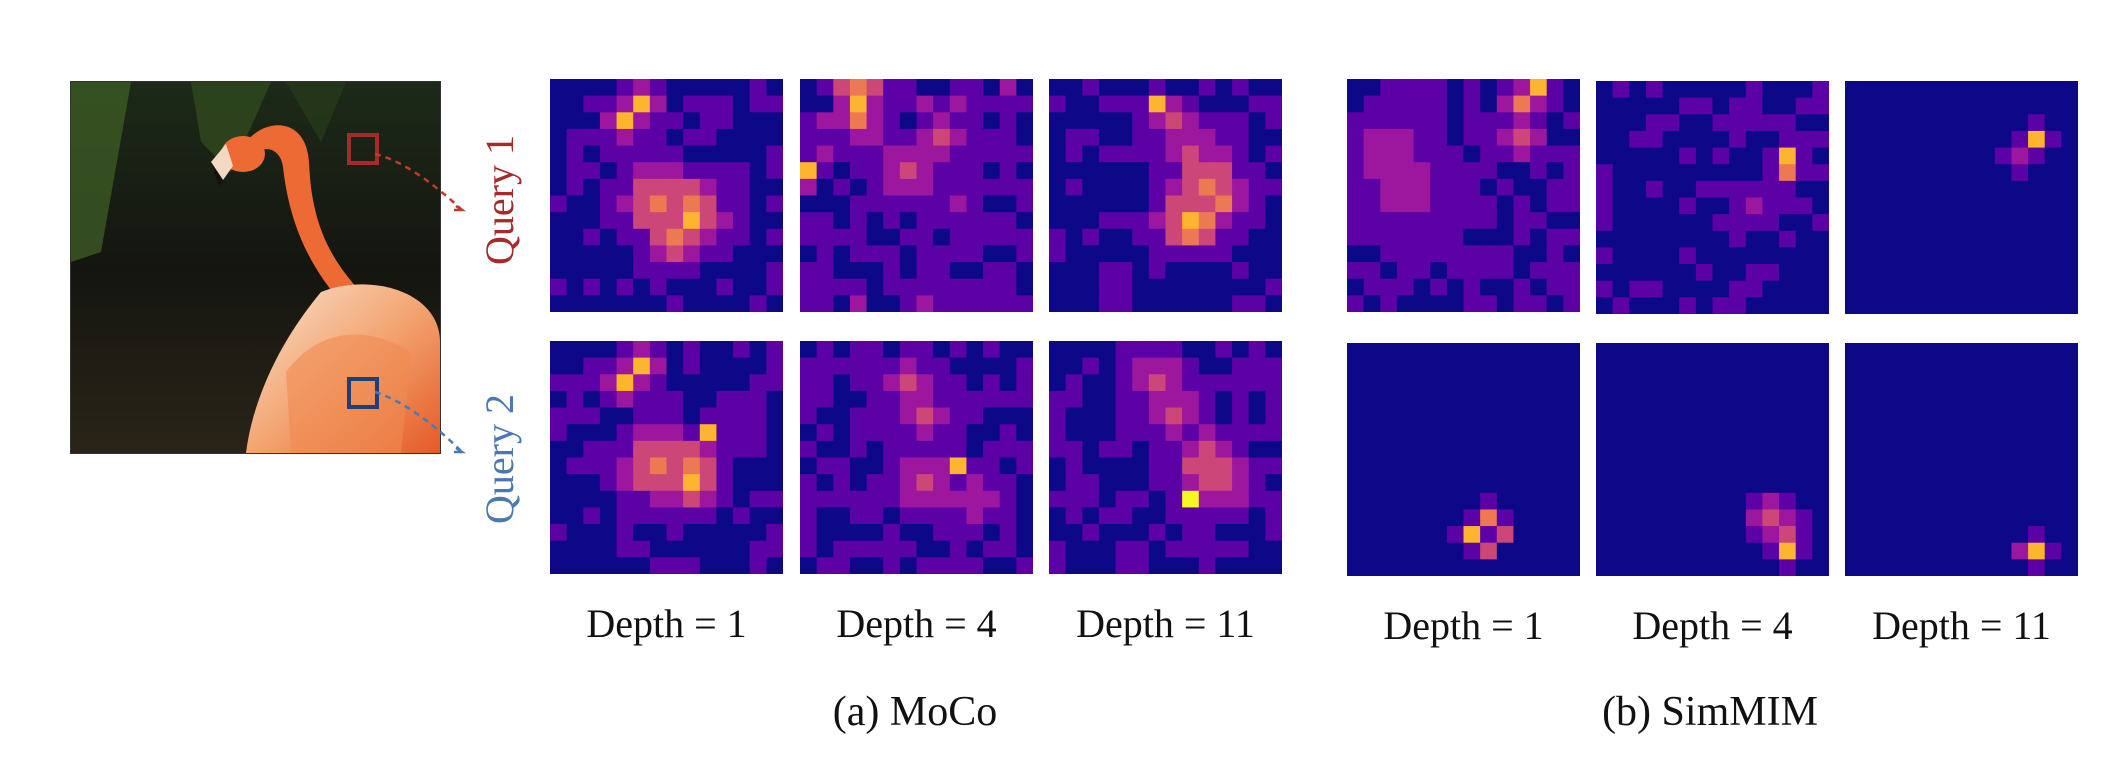 This screenshot has height=760, width=2120. Describe the element at coordinates (1961, 625) in the screenshot. I see `depth-label-simmim-11: Depth = 11` at that location.